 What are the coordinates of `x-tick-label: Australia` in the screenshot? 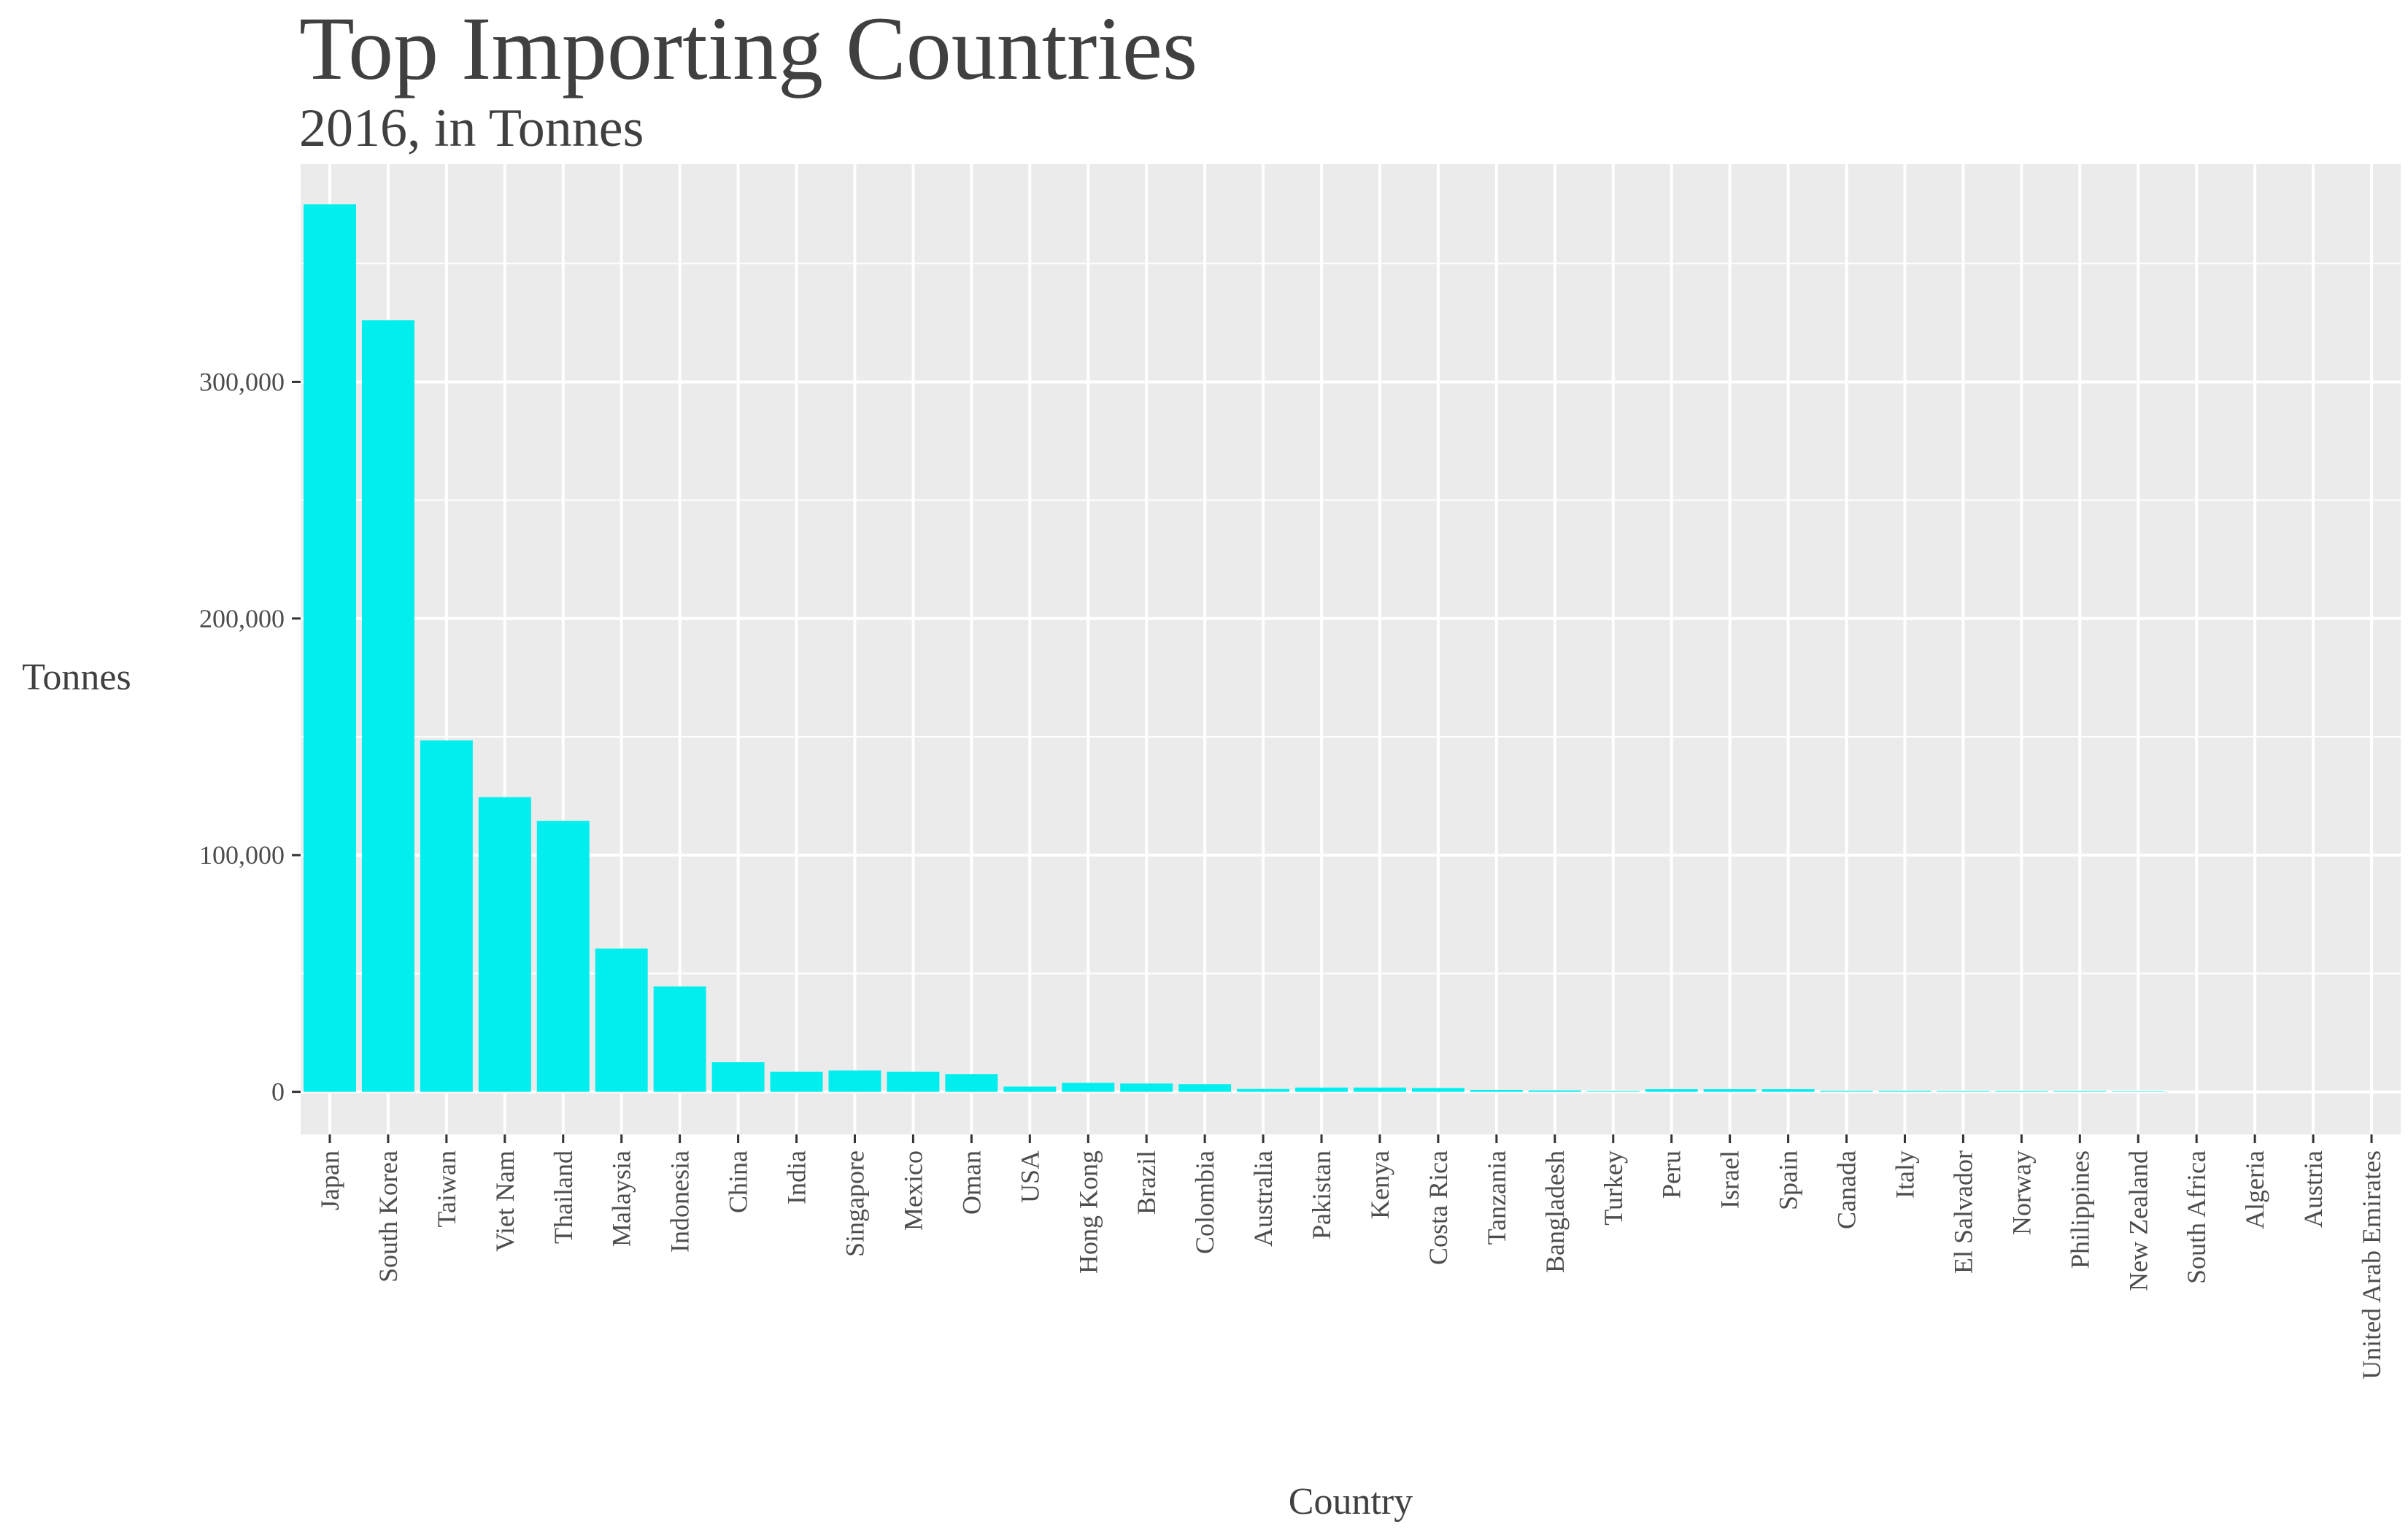 It's located at (1263, 1198).